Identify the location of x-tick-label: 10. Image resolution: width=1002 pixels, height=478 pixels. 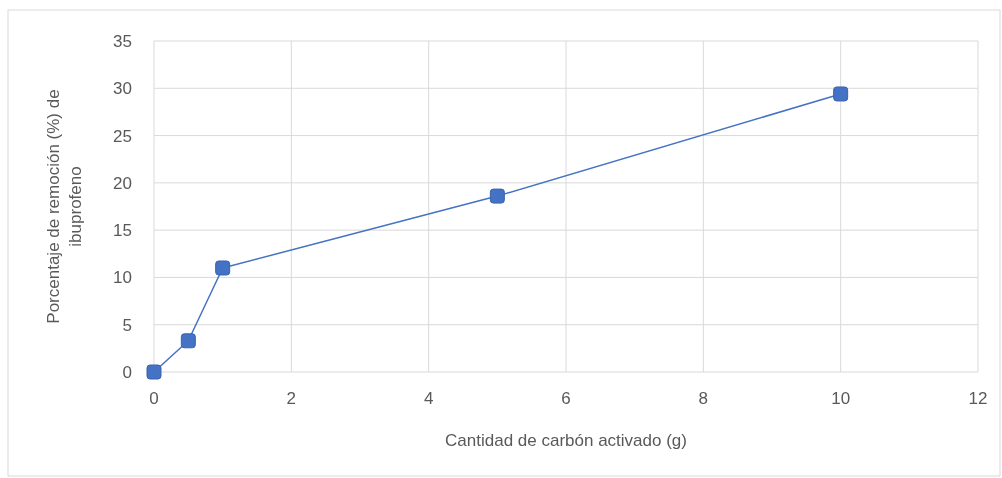
(841, 398).